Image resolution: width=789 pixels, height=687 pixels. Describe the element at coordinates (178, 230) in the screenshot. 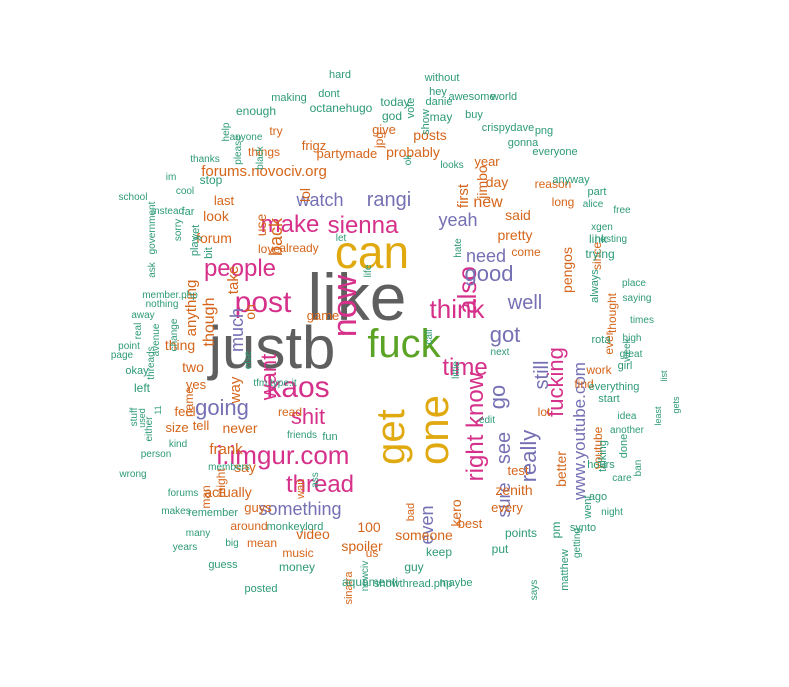

I see `cloud-word: sorry` at that location.